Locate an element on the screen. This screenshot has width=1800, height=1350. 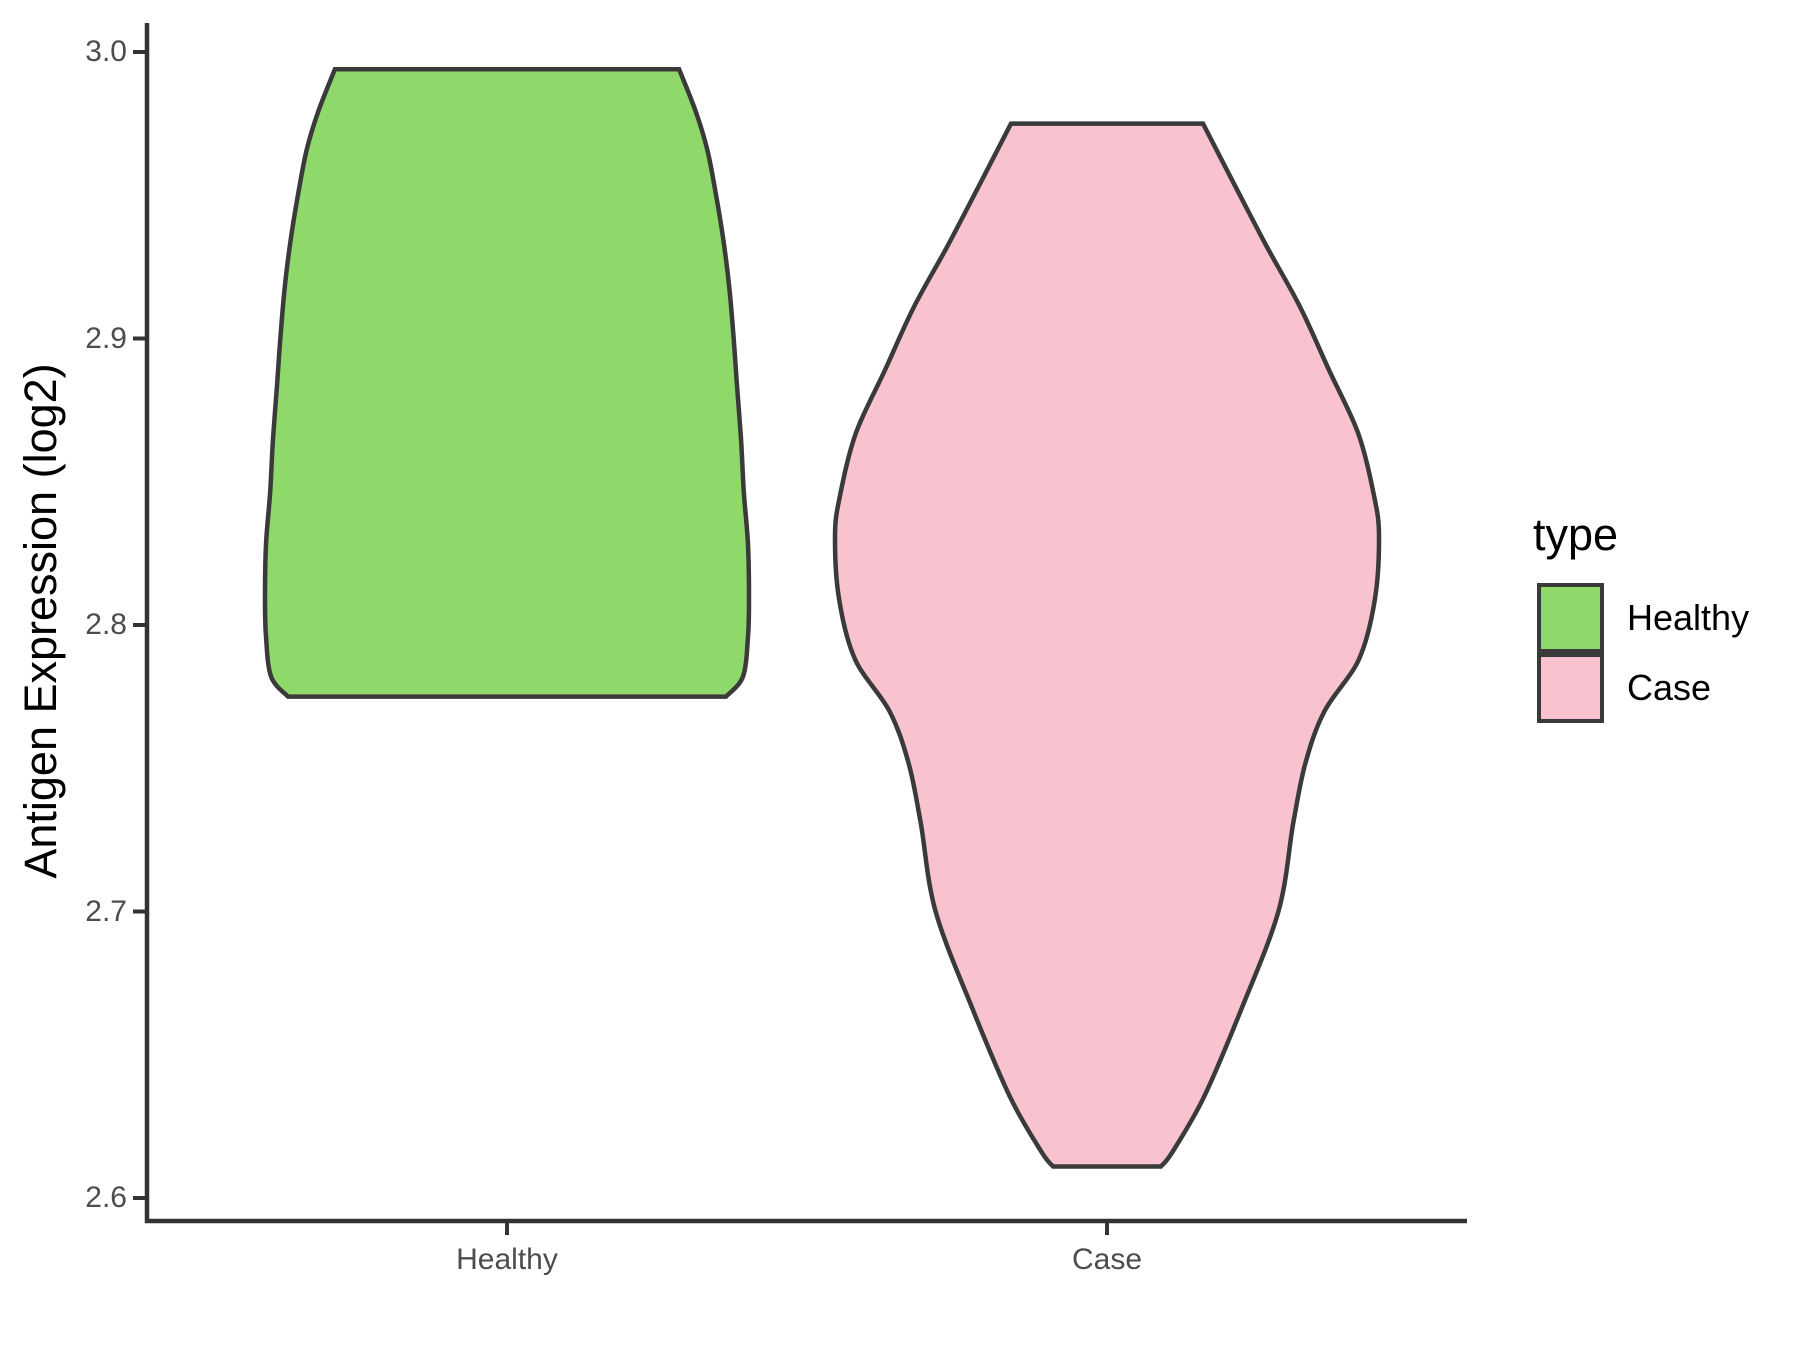
legend-key-case: Case is located at coordinates (1624, 688).